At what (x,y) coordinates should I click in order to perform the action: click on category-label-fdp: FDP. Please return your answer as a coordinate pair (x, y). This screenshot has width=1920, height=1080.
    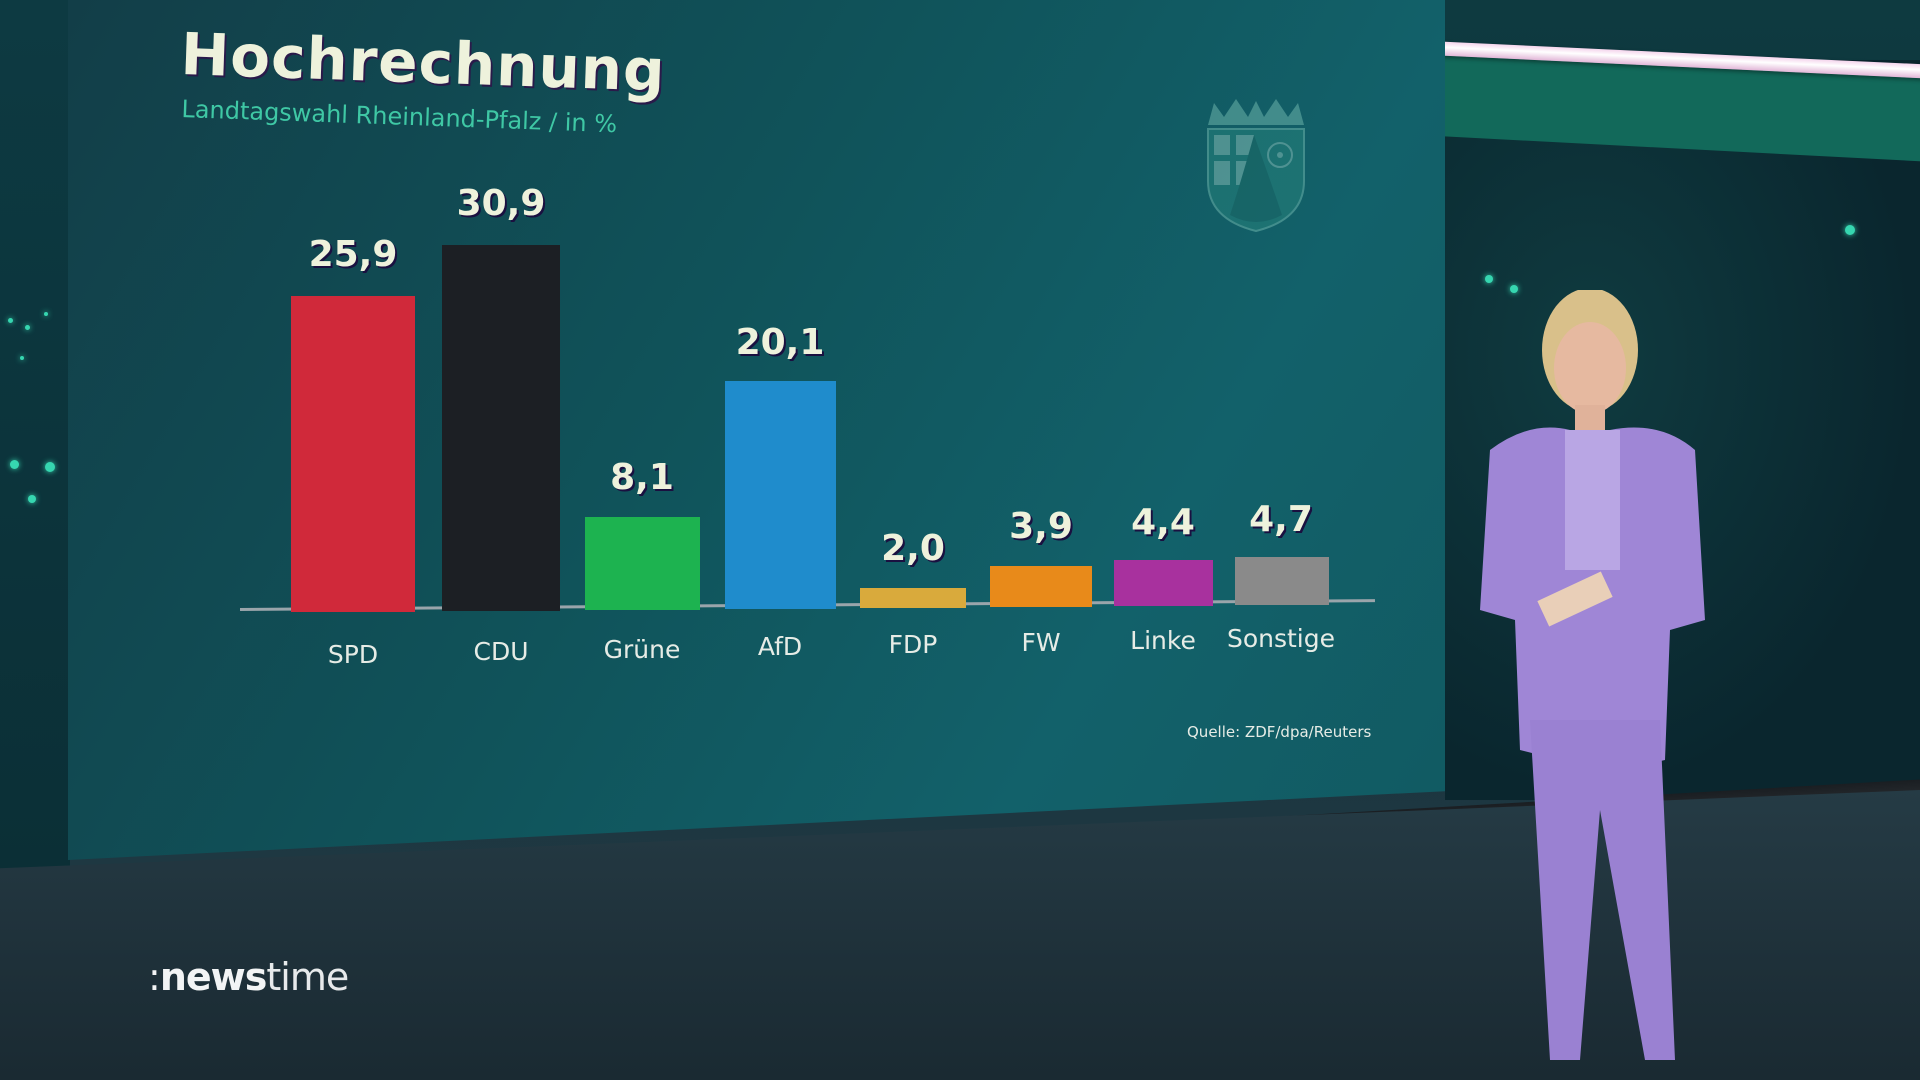
    Looking at the image, I should click on (913, 644).